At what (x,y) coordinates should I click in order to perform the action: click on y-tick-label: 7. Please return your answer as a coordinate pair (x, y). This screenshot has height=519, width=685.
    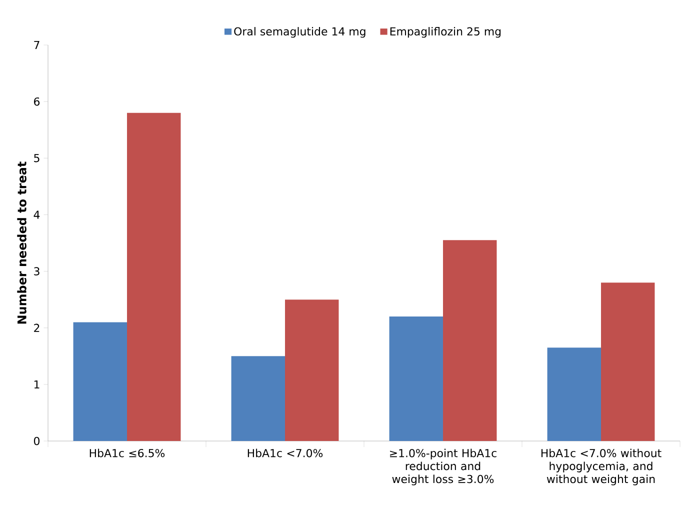
    Looking at the image, I should click on (37, 45).